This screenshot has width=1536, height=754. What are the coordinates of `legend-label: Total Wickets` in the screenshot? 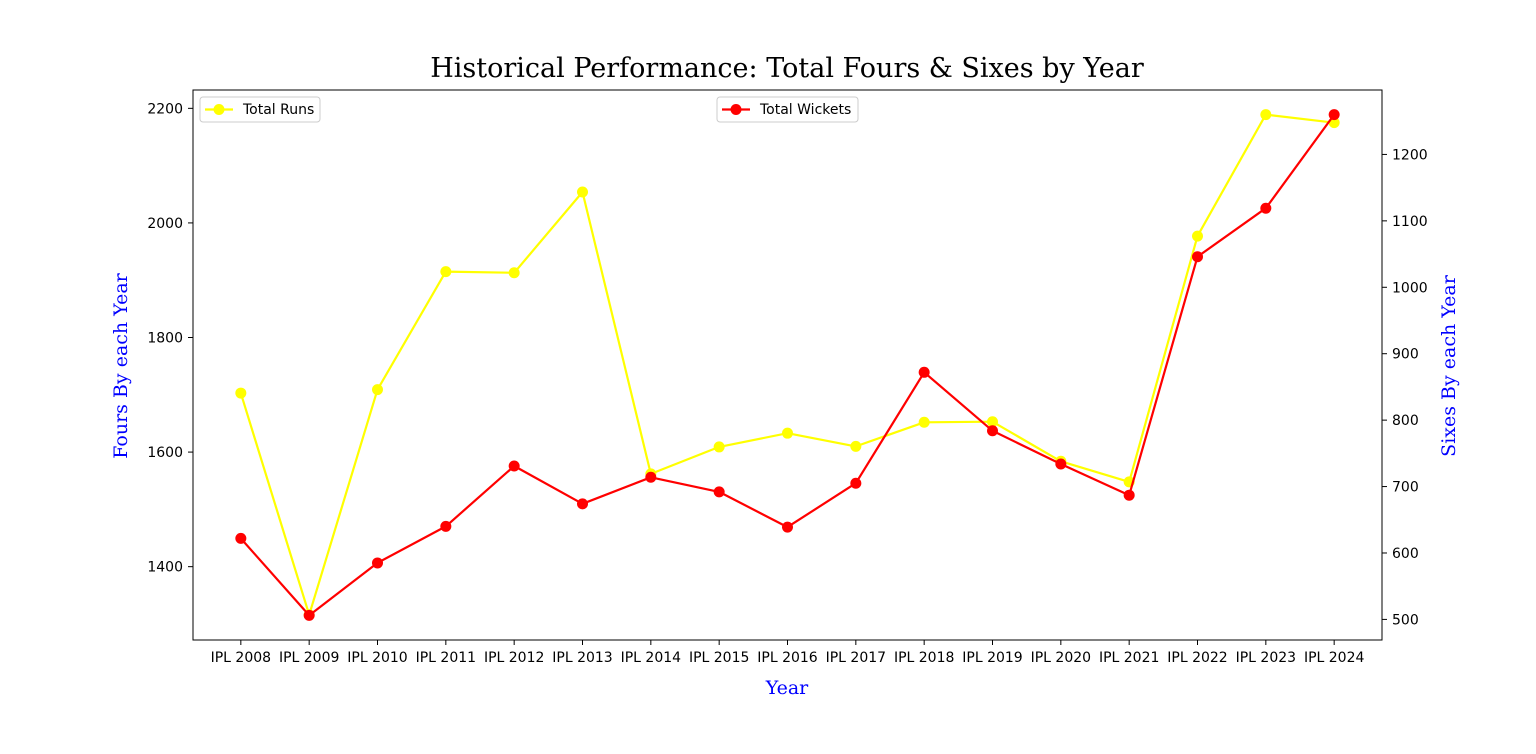 It's located at (805, 110).